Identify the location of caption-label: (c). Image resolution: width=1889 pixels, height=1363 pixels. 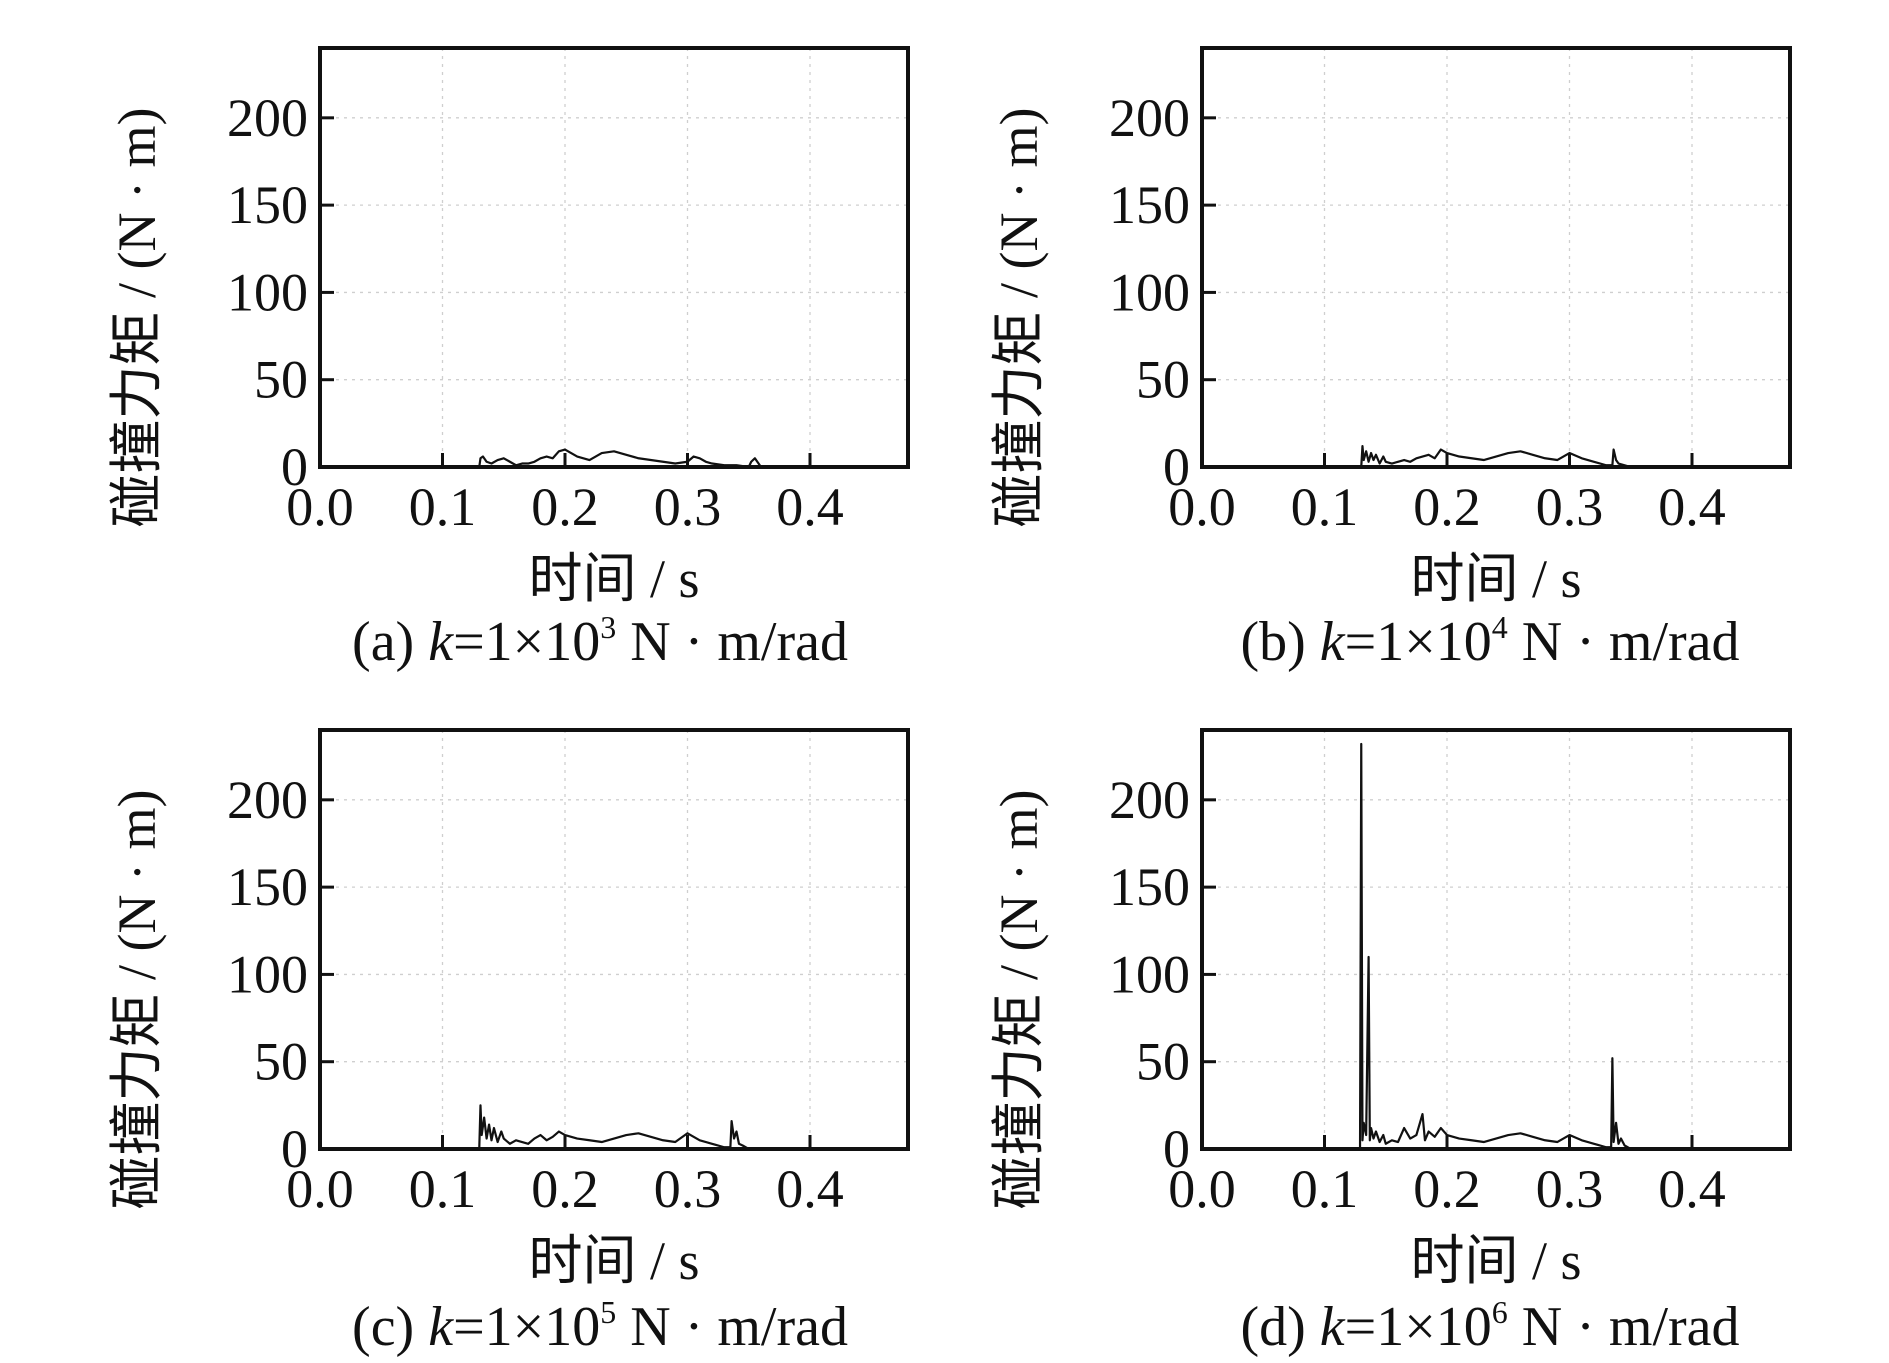
(383, 1327).